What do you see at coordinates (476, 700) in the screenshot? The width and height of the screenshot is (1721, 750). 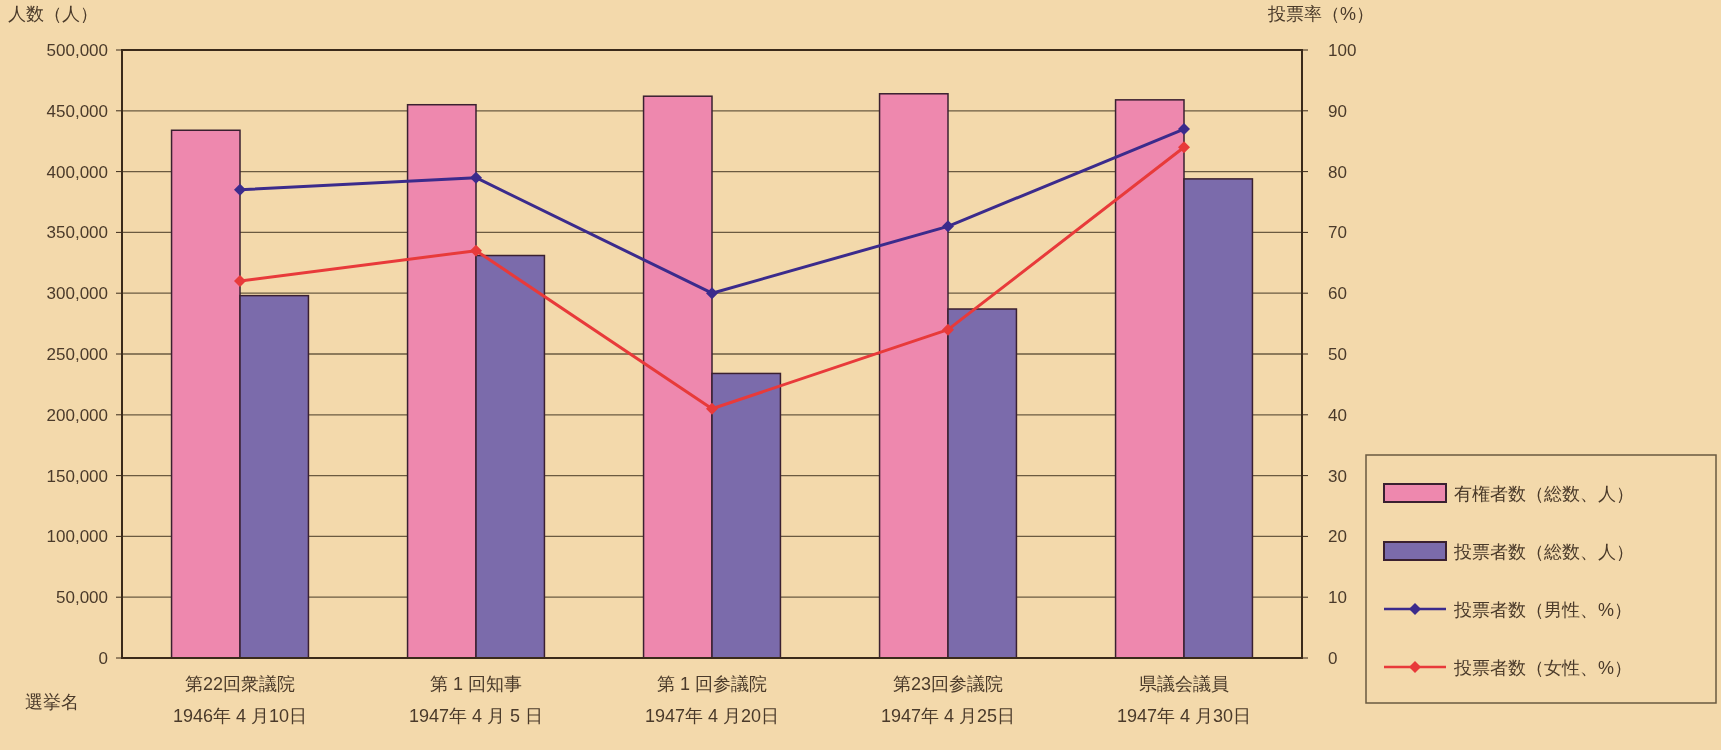 I see `x-tick-label: 第 1 回知事 1947年 4 月 5 日` at bounding box center [476, 700].